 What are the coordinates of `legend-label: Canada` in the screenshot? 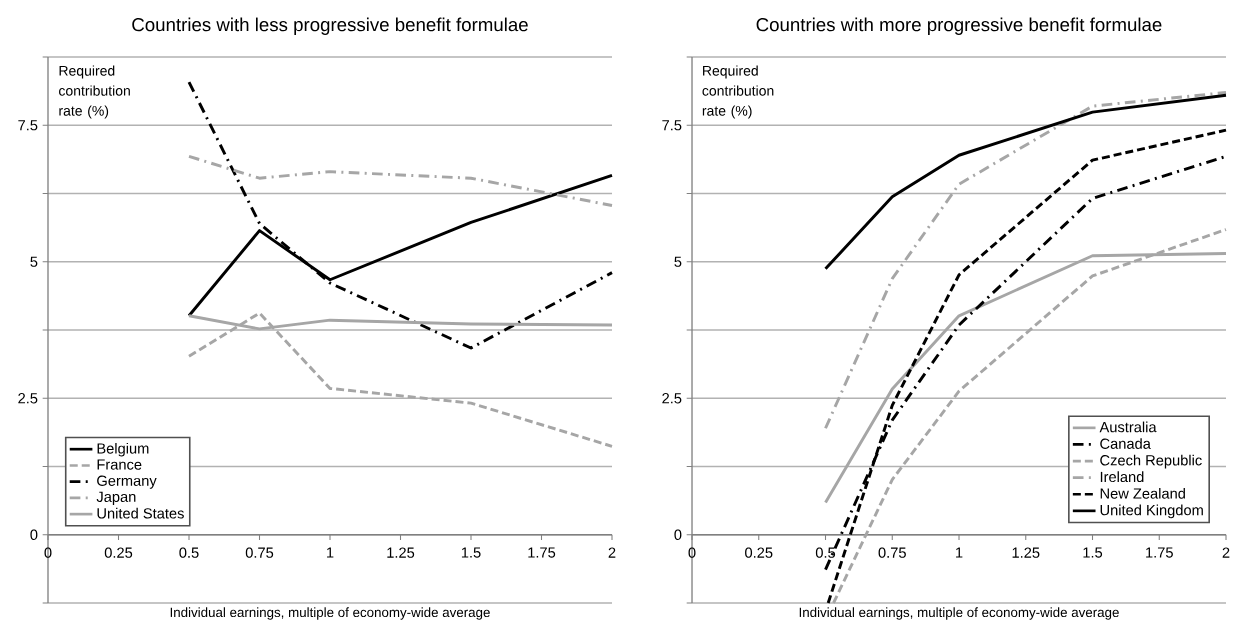 It's located at (1125, 443).